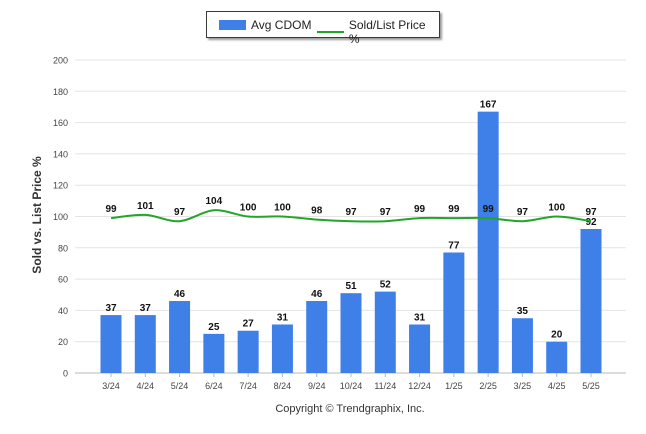 This screenshot has height=434, width=646. What do you see at coordinates (63, 311) in the screenshot?
I see `y-tick-label: 40` at bounding box center [63, 311].